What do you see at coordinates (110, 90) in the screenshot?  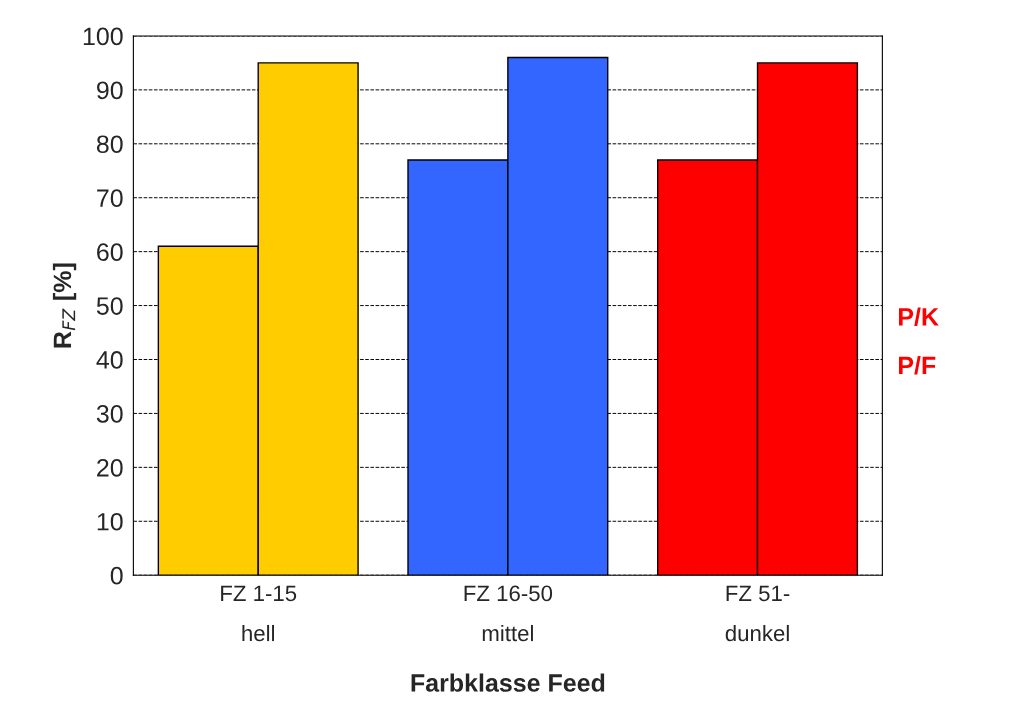 I see `y-tick-label: 90` at bounding box center [110, 90].